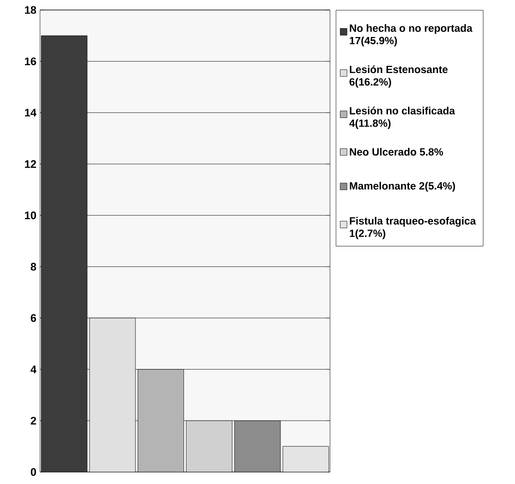 Image resolution: width=515 pixels, height=484 pixels. What do you see at coordinates (397, 152) in the screenshot?
I see `legend-label: Neo Ulcerado 5.8%` at bounding box center [397, 152].